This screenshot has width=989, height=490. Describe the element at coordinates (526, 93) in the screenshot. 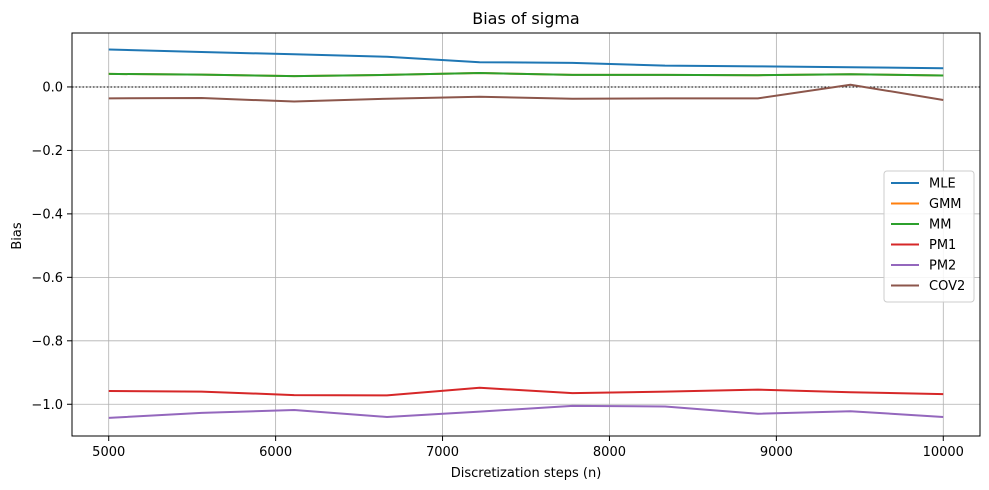

I see `series-line-cov2` at that location.